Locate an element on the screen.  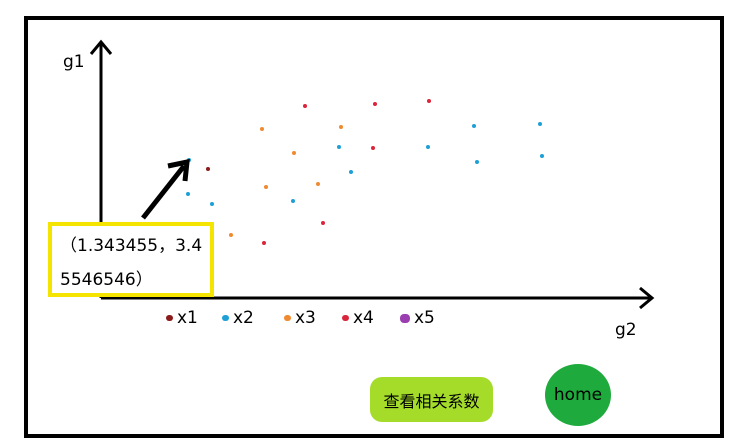
legend-label-x3: x3 is located at coordinates (305, 318).